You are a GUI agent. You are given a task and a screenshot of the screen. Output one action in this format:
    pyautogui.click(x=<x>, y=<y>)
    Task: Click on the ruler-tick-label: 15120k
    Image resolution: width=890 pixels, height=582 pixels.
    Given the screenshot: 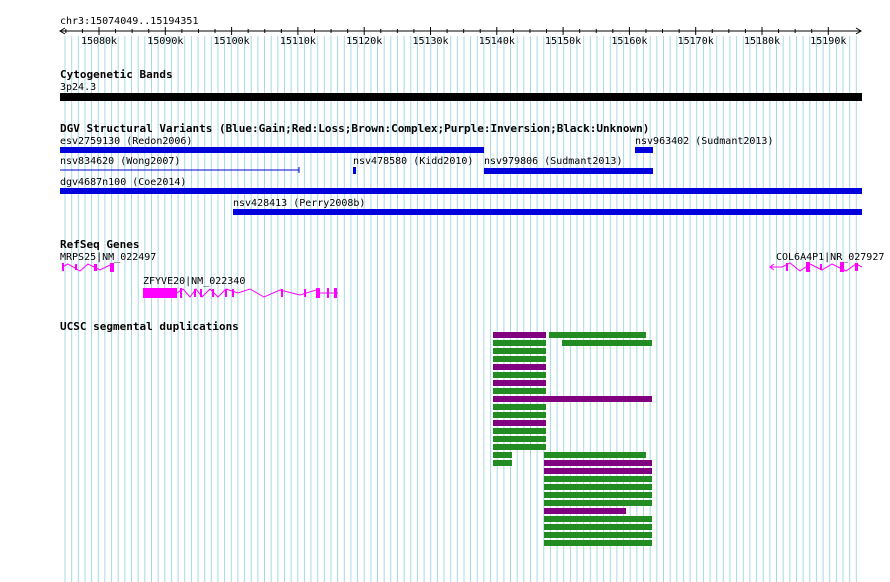 What is the action you would take?
    pyautogui.click(x=364, y=41)
    